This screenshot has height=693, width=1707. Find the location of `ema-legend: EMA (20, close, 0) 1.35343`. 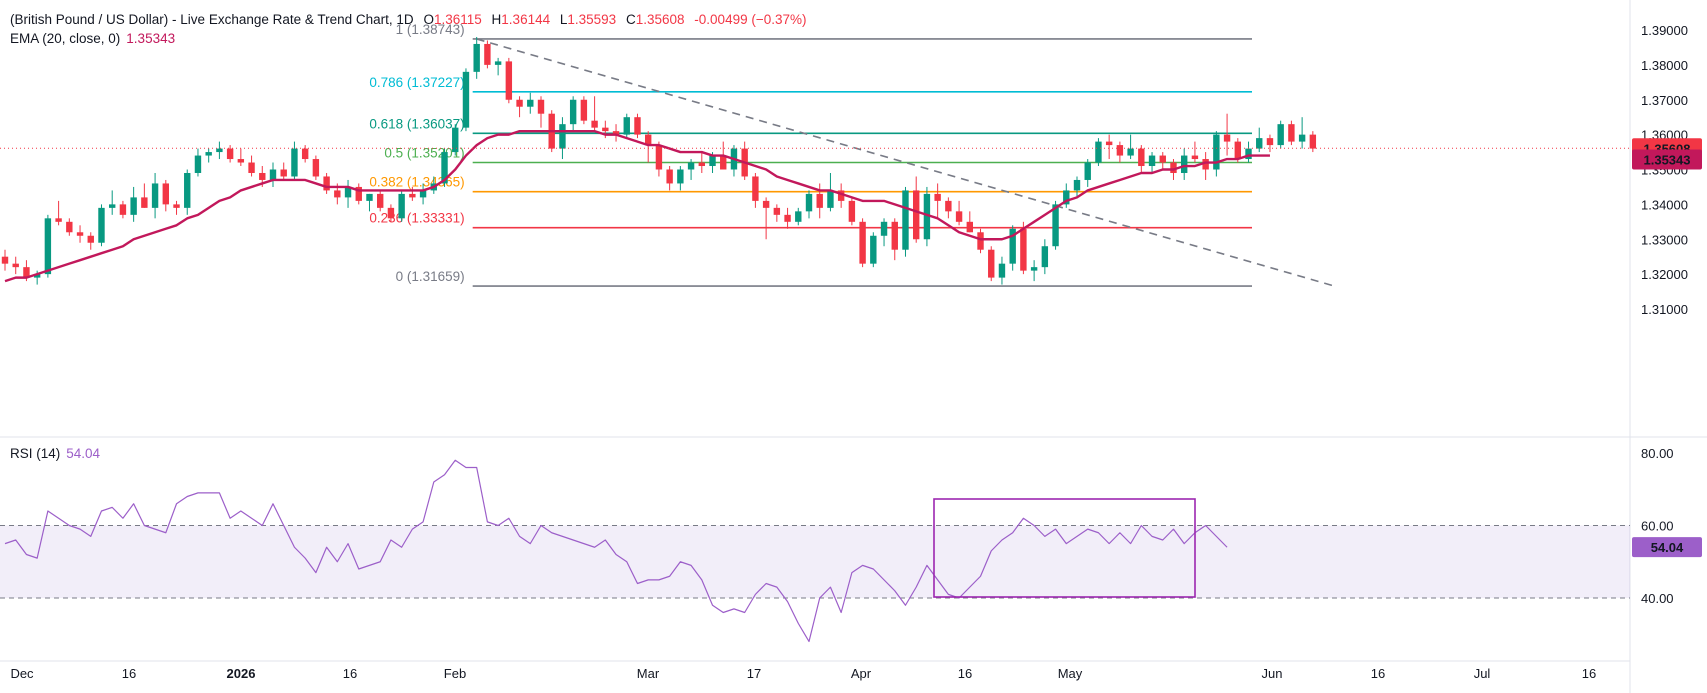

ema-legend: EMA (20, close, 0) 1.35343 is located at coordinates (92, 38).